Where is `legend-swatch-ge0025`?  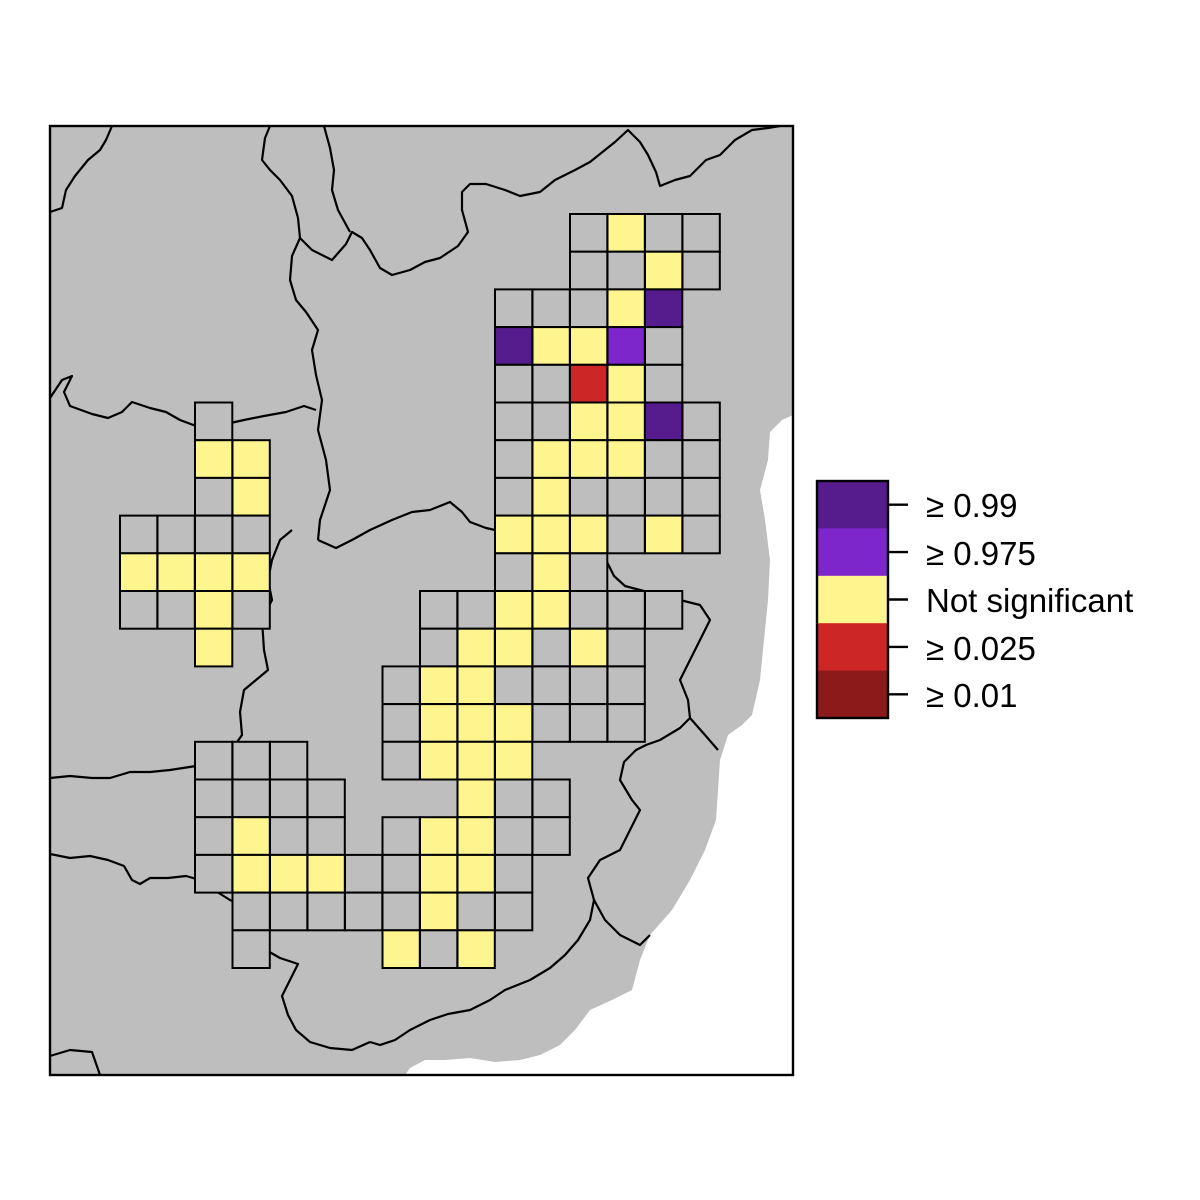
legend-swatch-ge0025 is located at coordinates (852, 647).